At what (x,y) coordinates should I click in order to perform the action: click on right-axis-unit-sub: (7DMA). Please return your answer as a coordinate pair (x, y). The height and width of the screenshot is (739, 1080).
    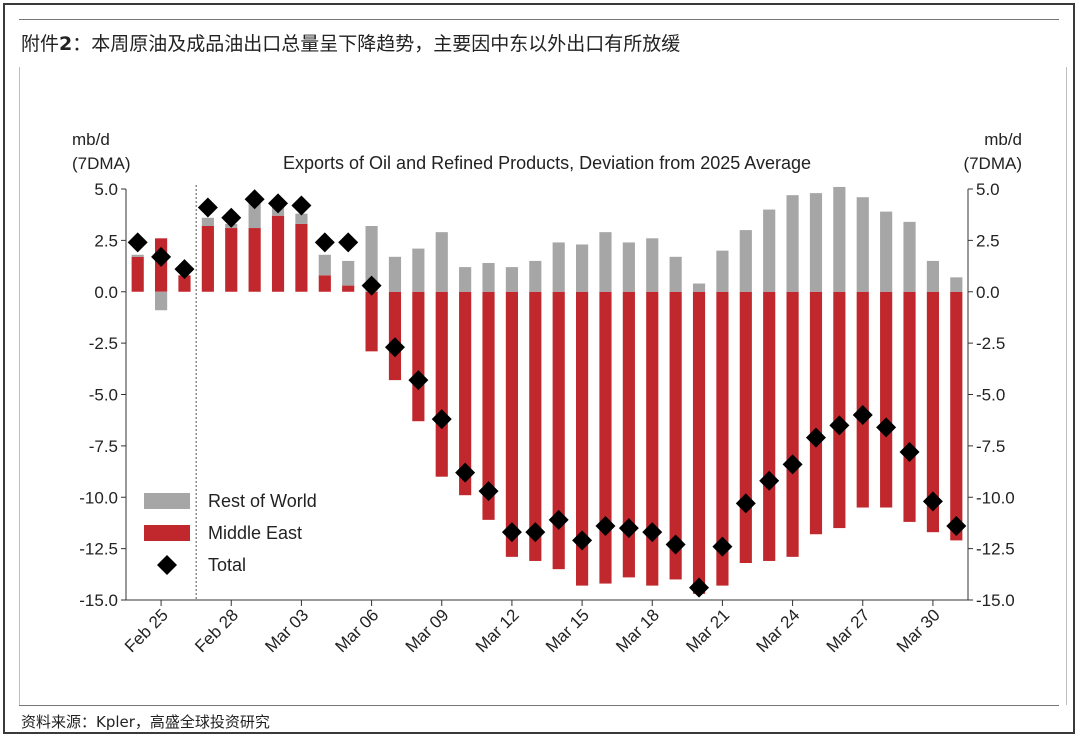
    Looking at the image, I should click on (992, 163).